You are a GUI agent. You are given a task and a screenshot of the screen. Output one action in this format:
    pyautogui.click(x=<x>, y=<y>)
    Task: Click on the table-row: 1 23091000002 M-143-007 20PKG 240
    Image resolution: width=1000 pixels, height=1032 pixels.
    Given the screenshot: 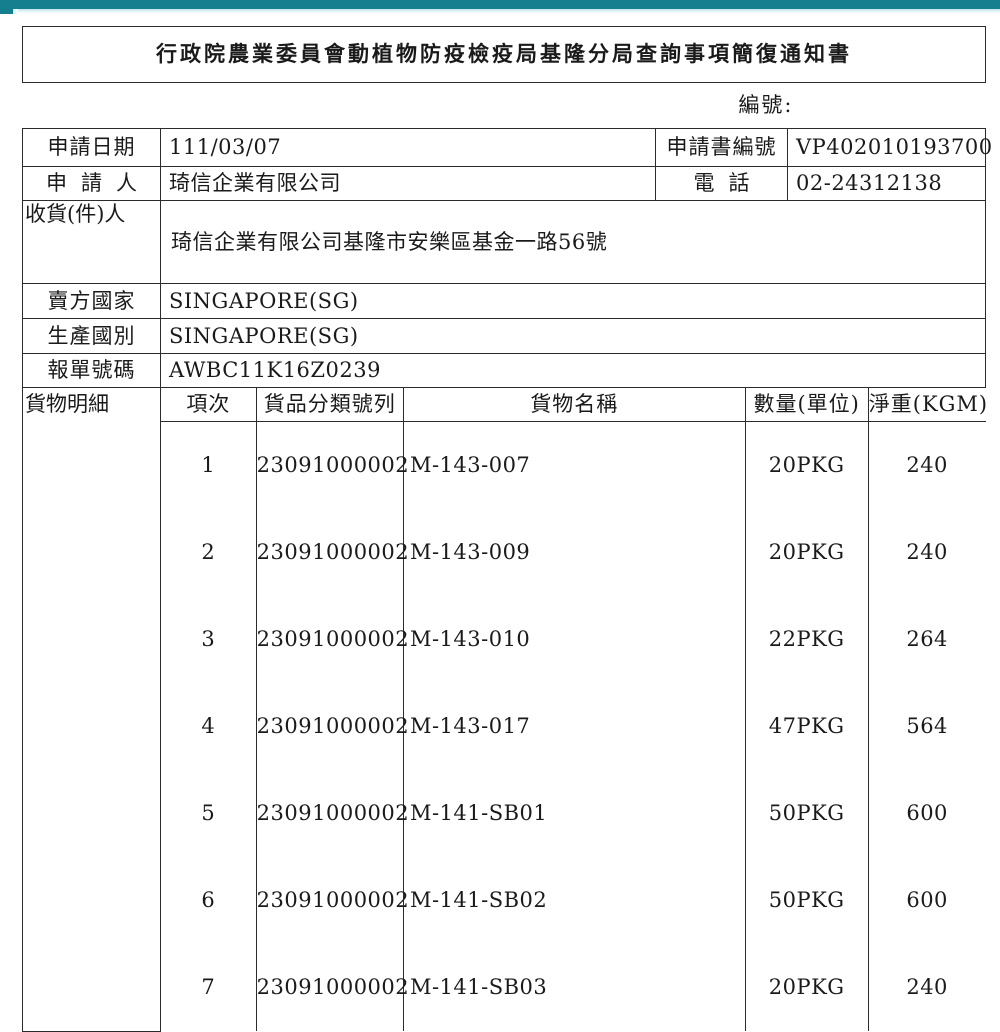 What is the action you would take?
    pyautogui.click(x=573, y=465)
    